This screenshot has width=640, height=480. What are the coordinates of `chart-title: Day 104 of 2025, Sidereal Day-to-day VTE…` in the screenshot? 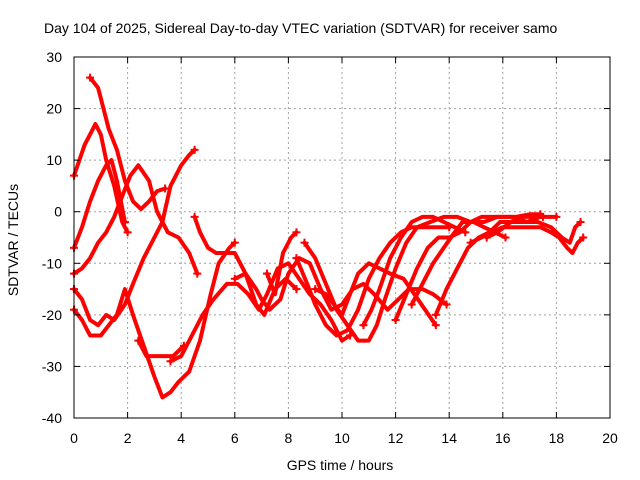 It's located at (300, 28).